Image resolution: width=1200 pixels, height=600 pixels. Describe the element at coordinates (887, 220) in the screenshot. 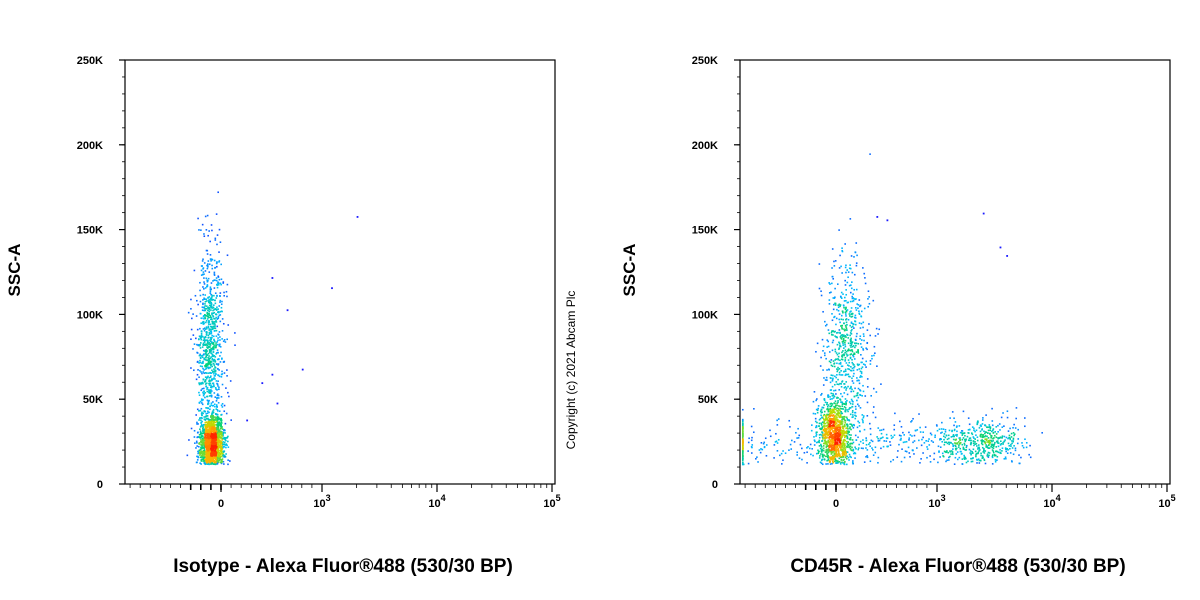

I see `outlier-point` at that location.